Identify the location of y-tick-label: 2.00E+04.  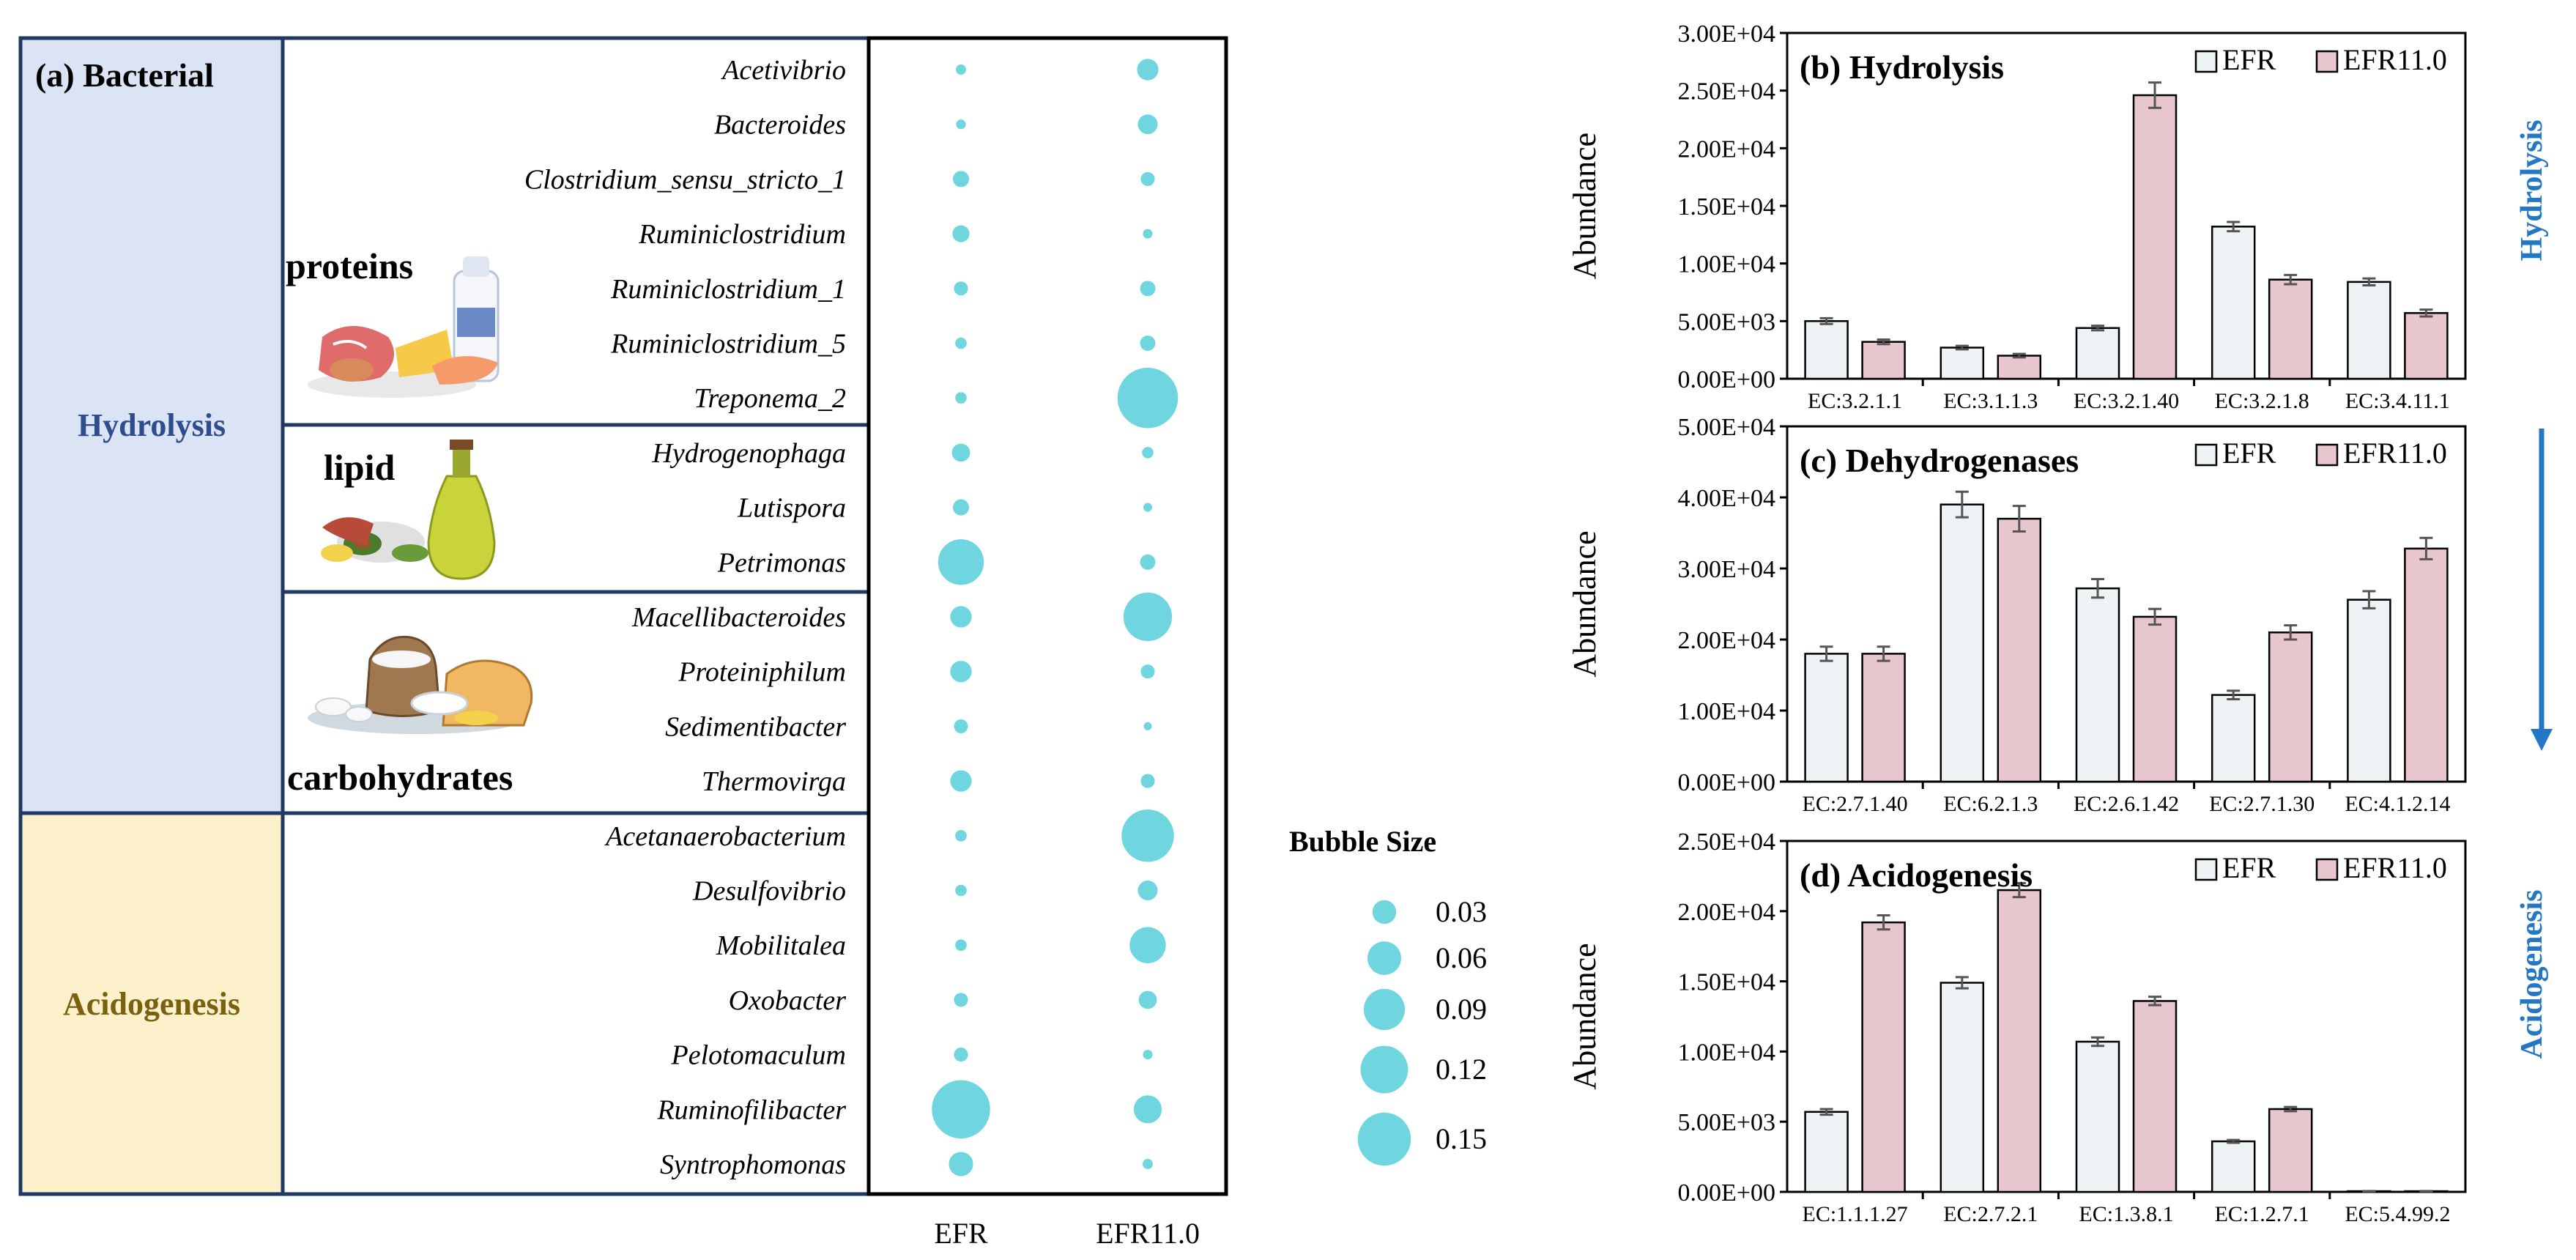
(1726, 149).